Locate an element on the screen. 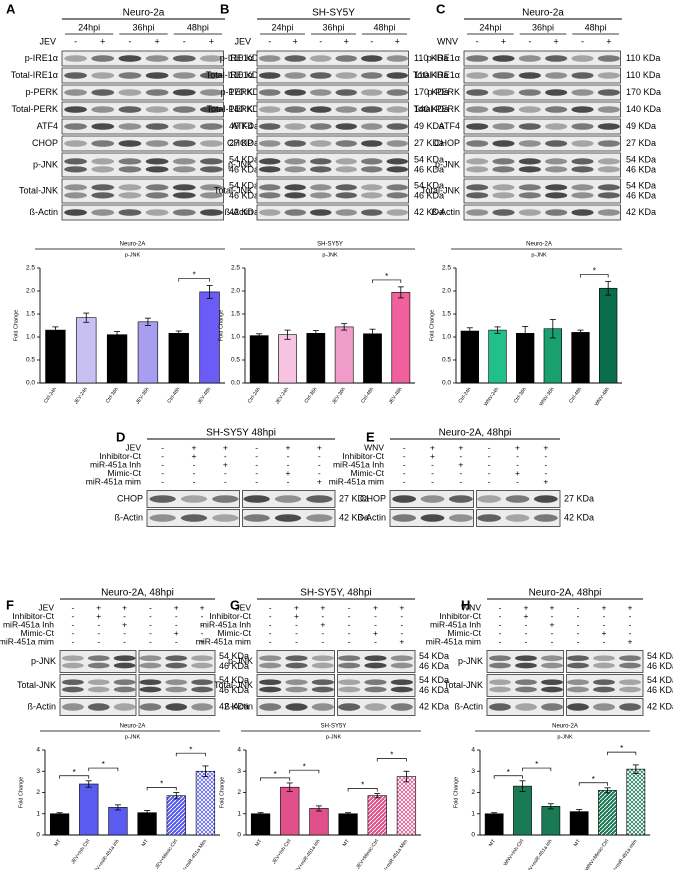 The image size is (673, 870). group-label: 36hpi is located at coordinates (143, 27).